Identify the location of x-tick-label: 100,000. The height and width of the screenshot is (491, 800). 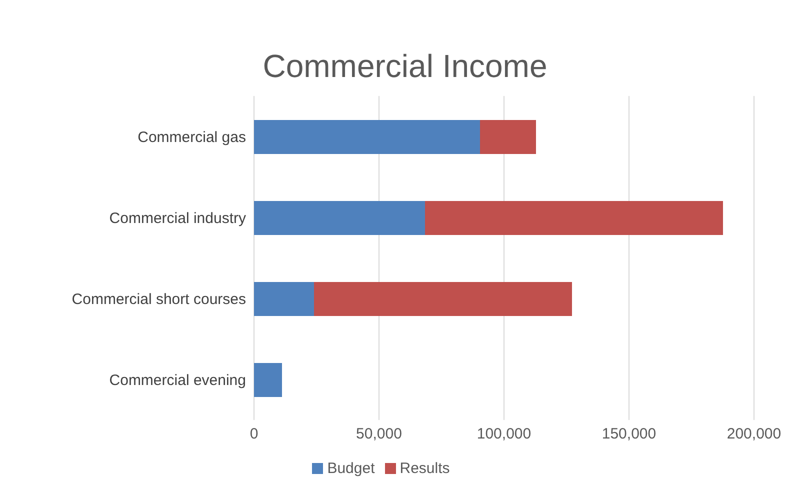
(504, 434).